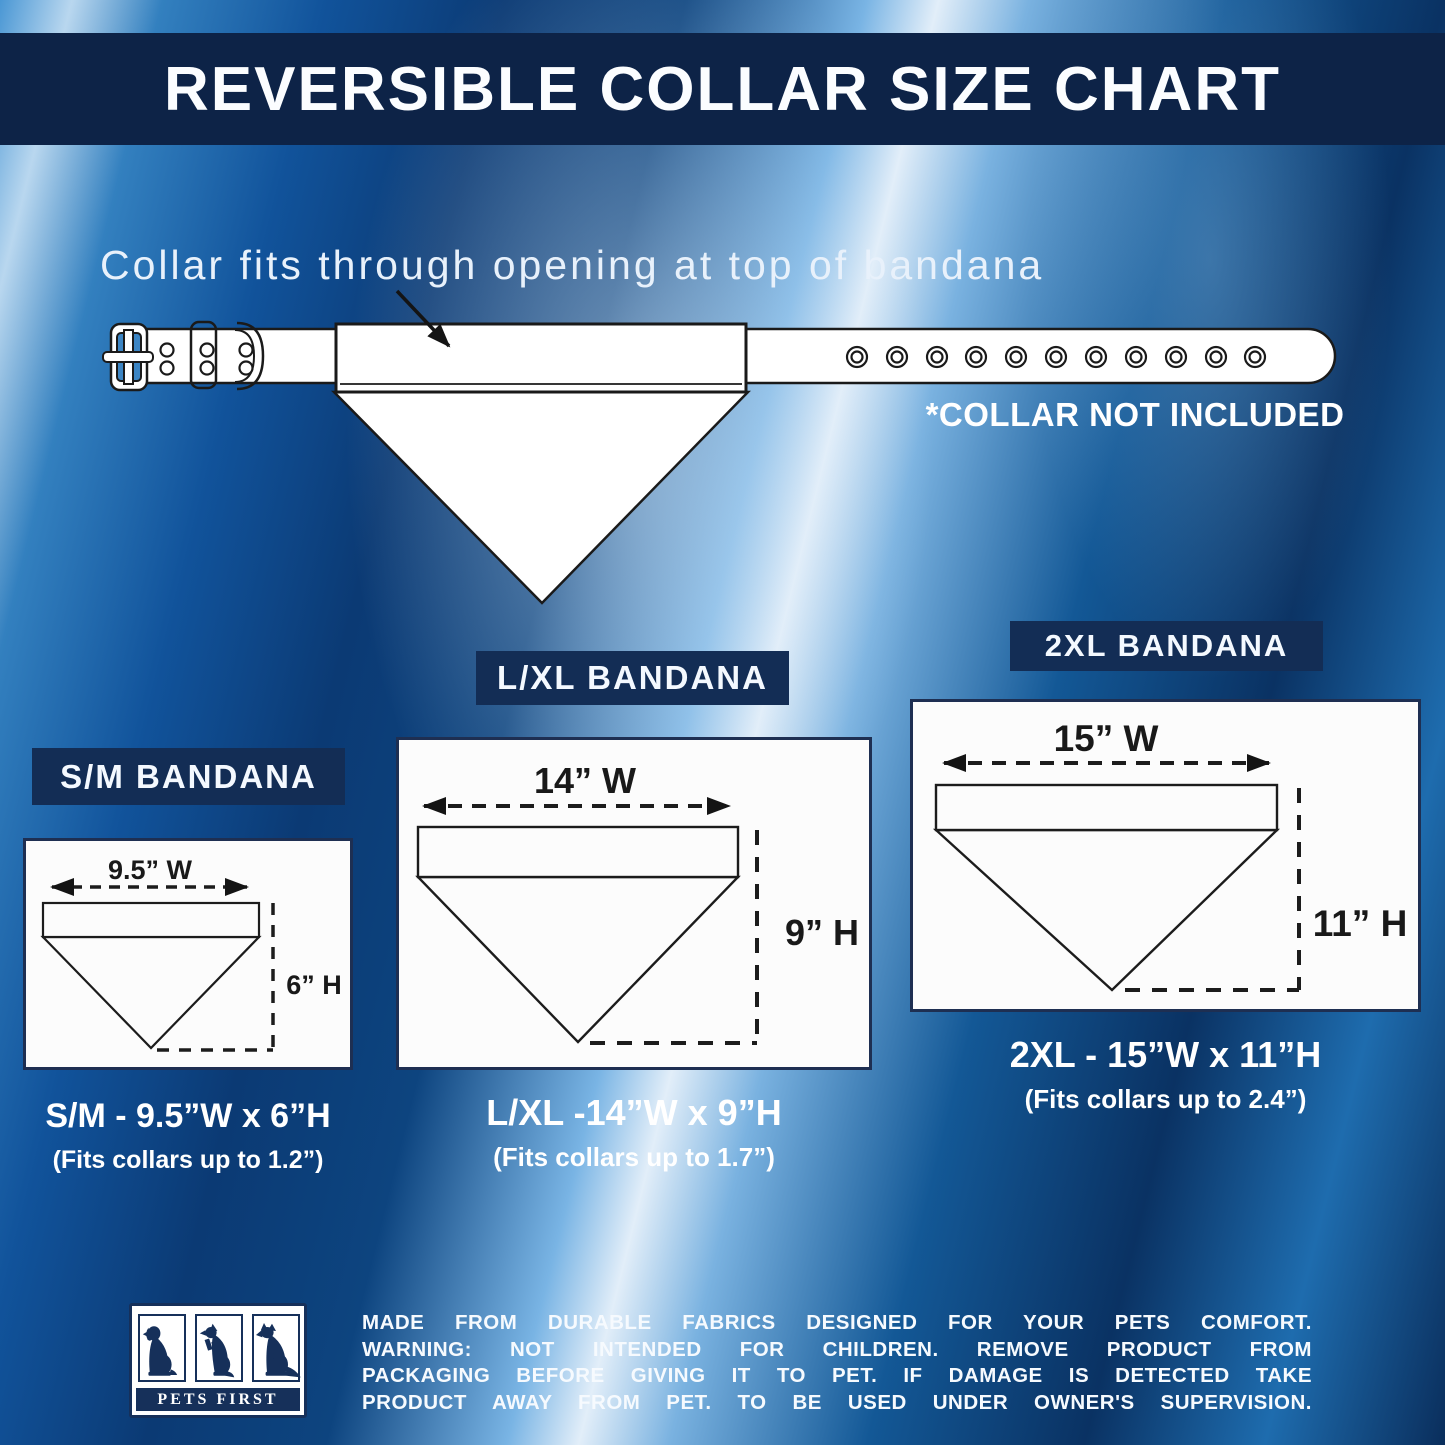 The height and width of the screenshot is (1445, 1445). Describe the element at coordinates (1056, 357) in the screenshot. I see `collar-eyelets` at that location.